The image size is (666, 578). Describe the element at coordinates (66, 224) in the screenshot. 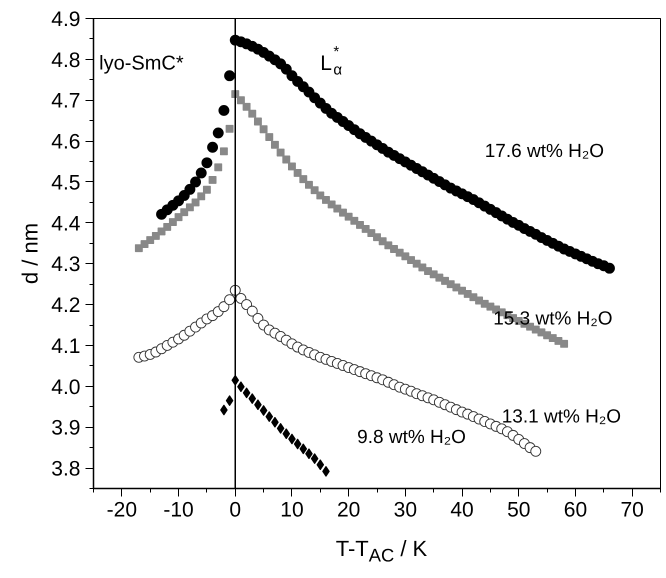

I see `y-tick-label: 4.4` at that location.